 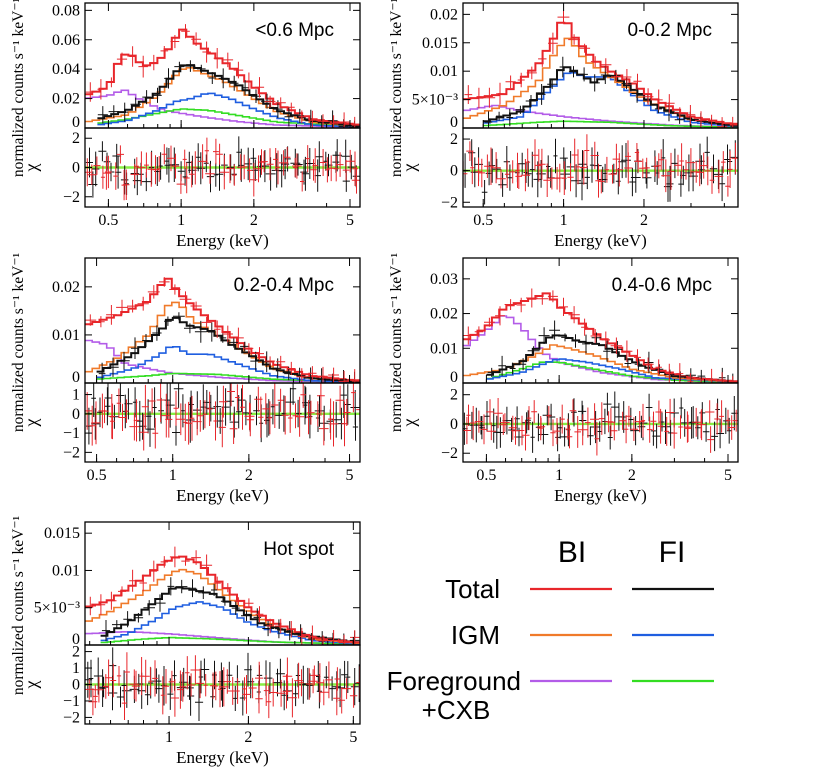 What do you see at coordinates (435, 100) in the screenshot?
I see `y-tick-label: 5×10⁻³` at bounding box center [435, 100].